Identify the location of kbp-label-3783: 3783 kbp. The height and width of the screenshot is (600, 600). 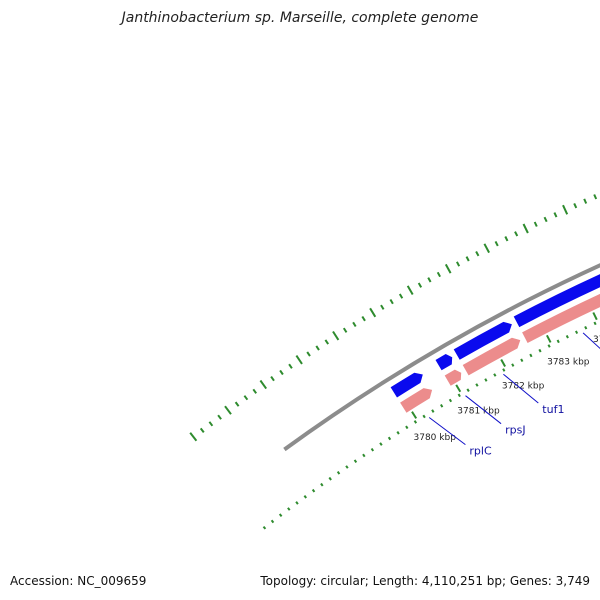
(568, 362).